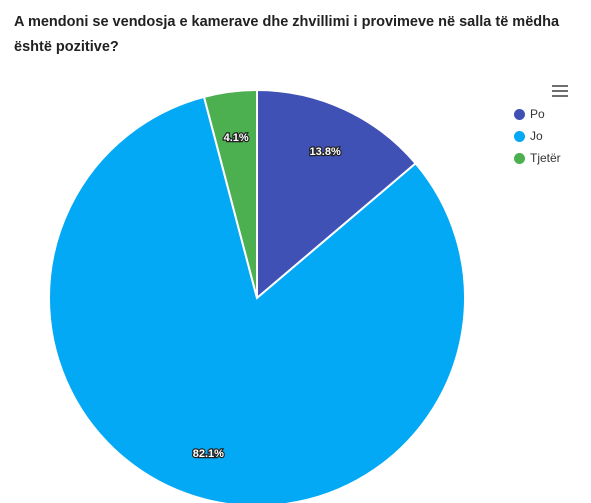 Image resolution: width=591 pixels, height=503 pixels. Describe the element at coordinates (236, 138) in the screenshot. I see `slice-label-tjeter: 4.1%` at that location.